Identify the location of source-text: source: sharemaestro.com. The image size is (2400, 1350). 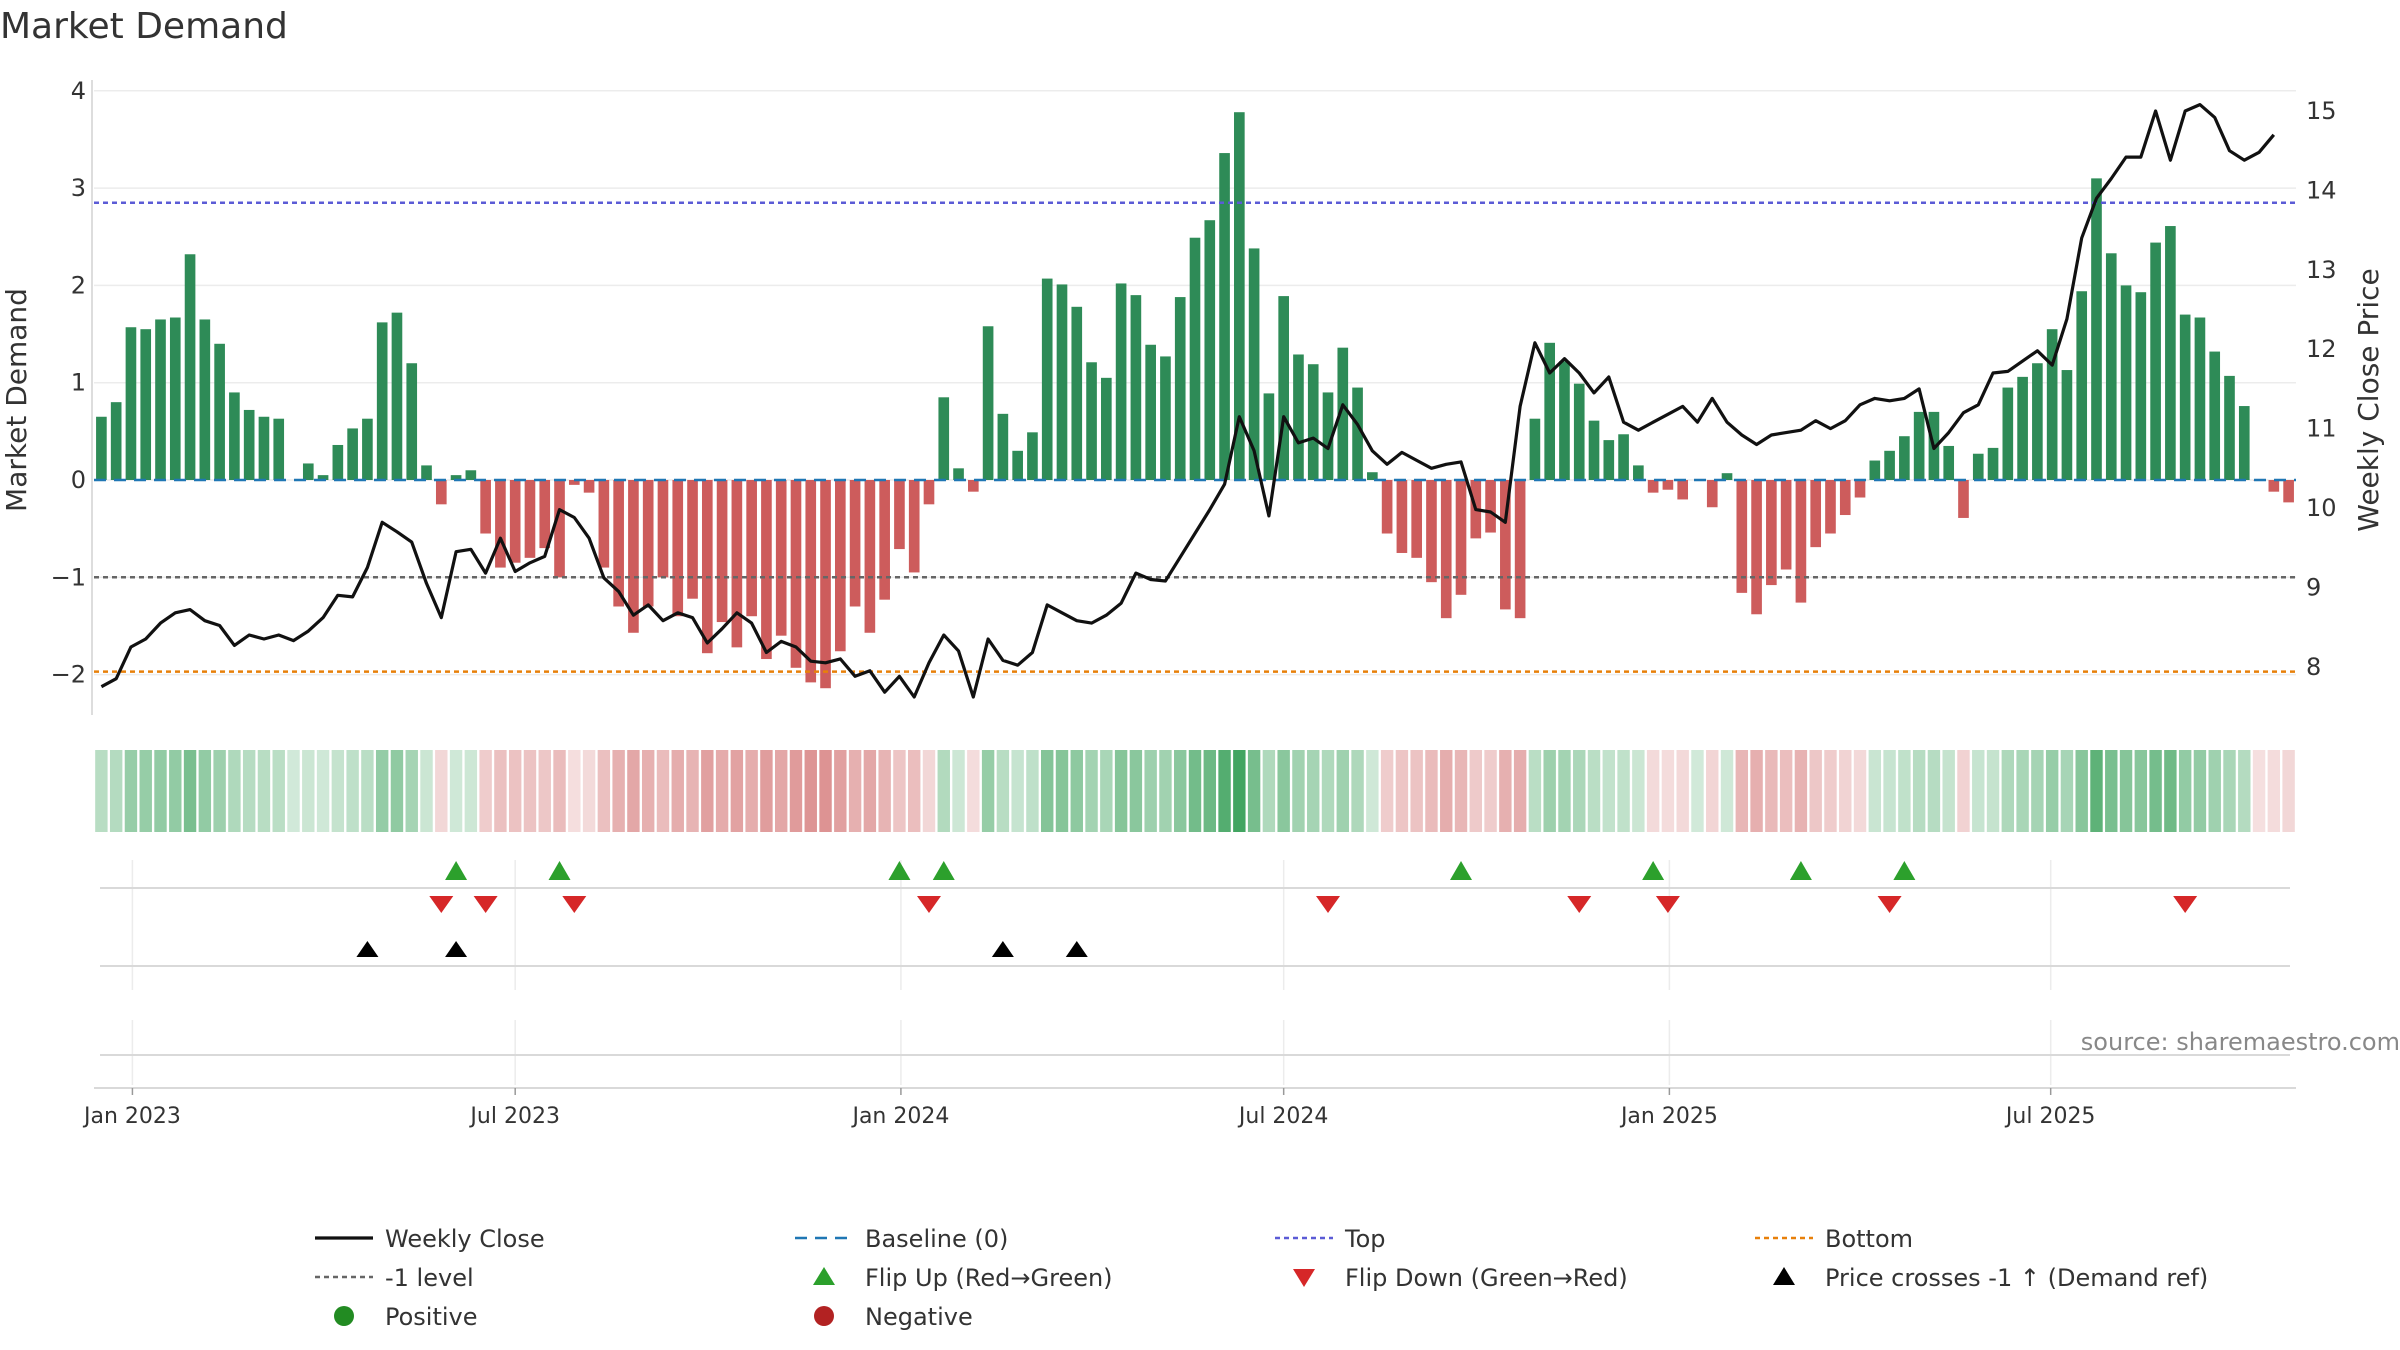
(2240, 1042).